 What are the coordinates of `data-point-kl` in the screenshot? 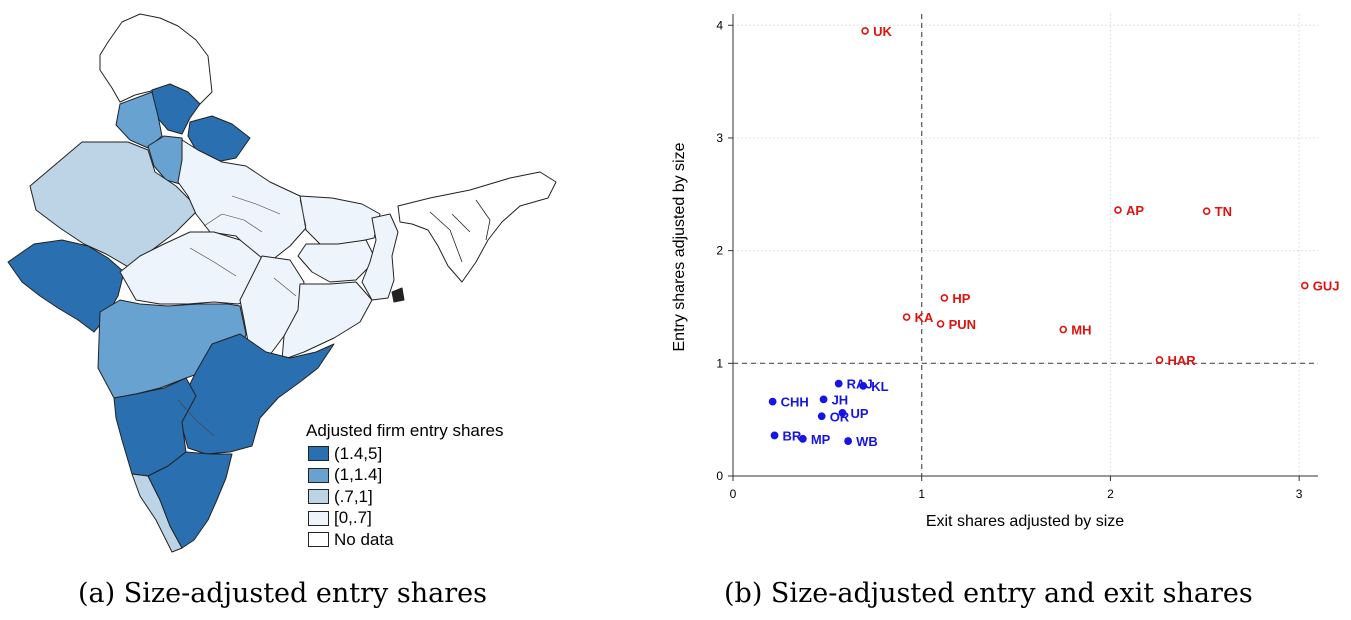 It's located at (863, 385).